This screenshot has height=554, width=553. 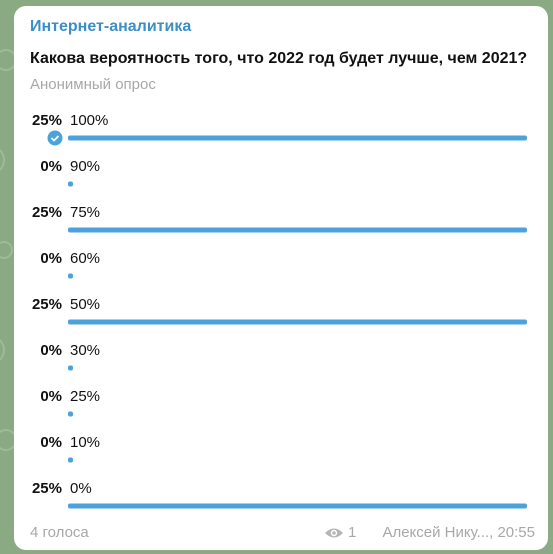 I want to click on background-doodles, so click(x=8, y=250).